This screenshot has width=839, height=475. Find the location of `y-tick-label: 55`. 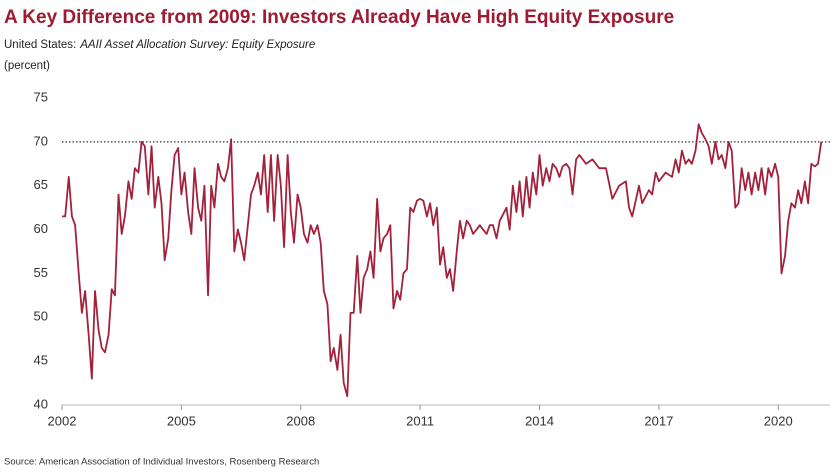

y-tick-label: 55 is located at coordinates (41, 272).